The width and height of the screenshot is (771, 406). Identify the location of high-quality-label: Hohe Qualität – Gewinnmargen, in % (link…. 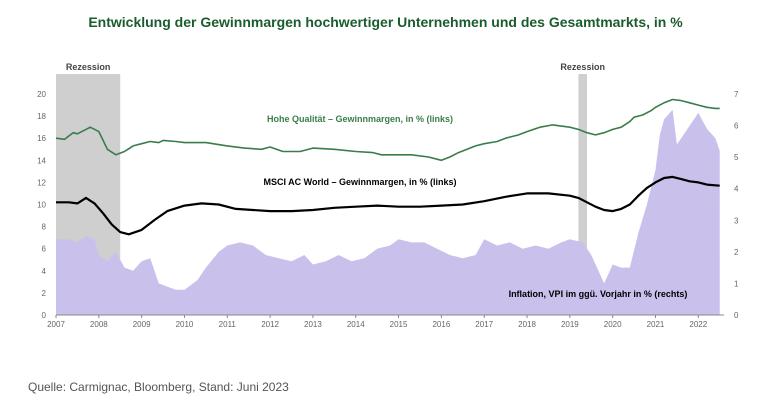
(360, 119).